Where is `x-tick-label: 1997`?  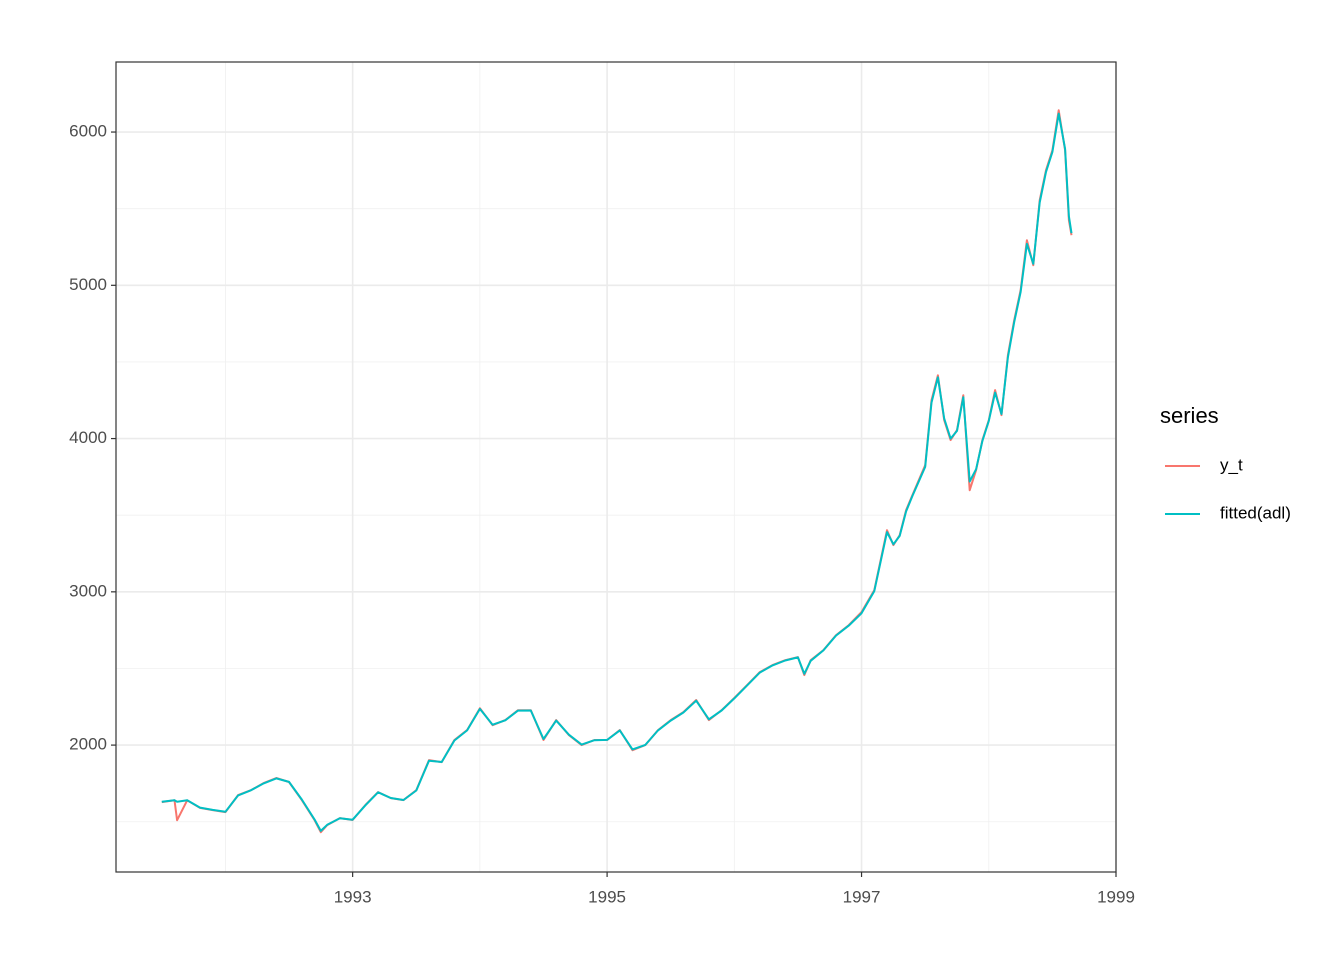
x-tick-label: 1997 is located at coordinates (862, 896).